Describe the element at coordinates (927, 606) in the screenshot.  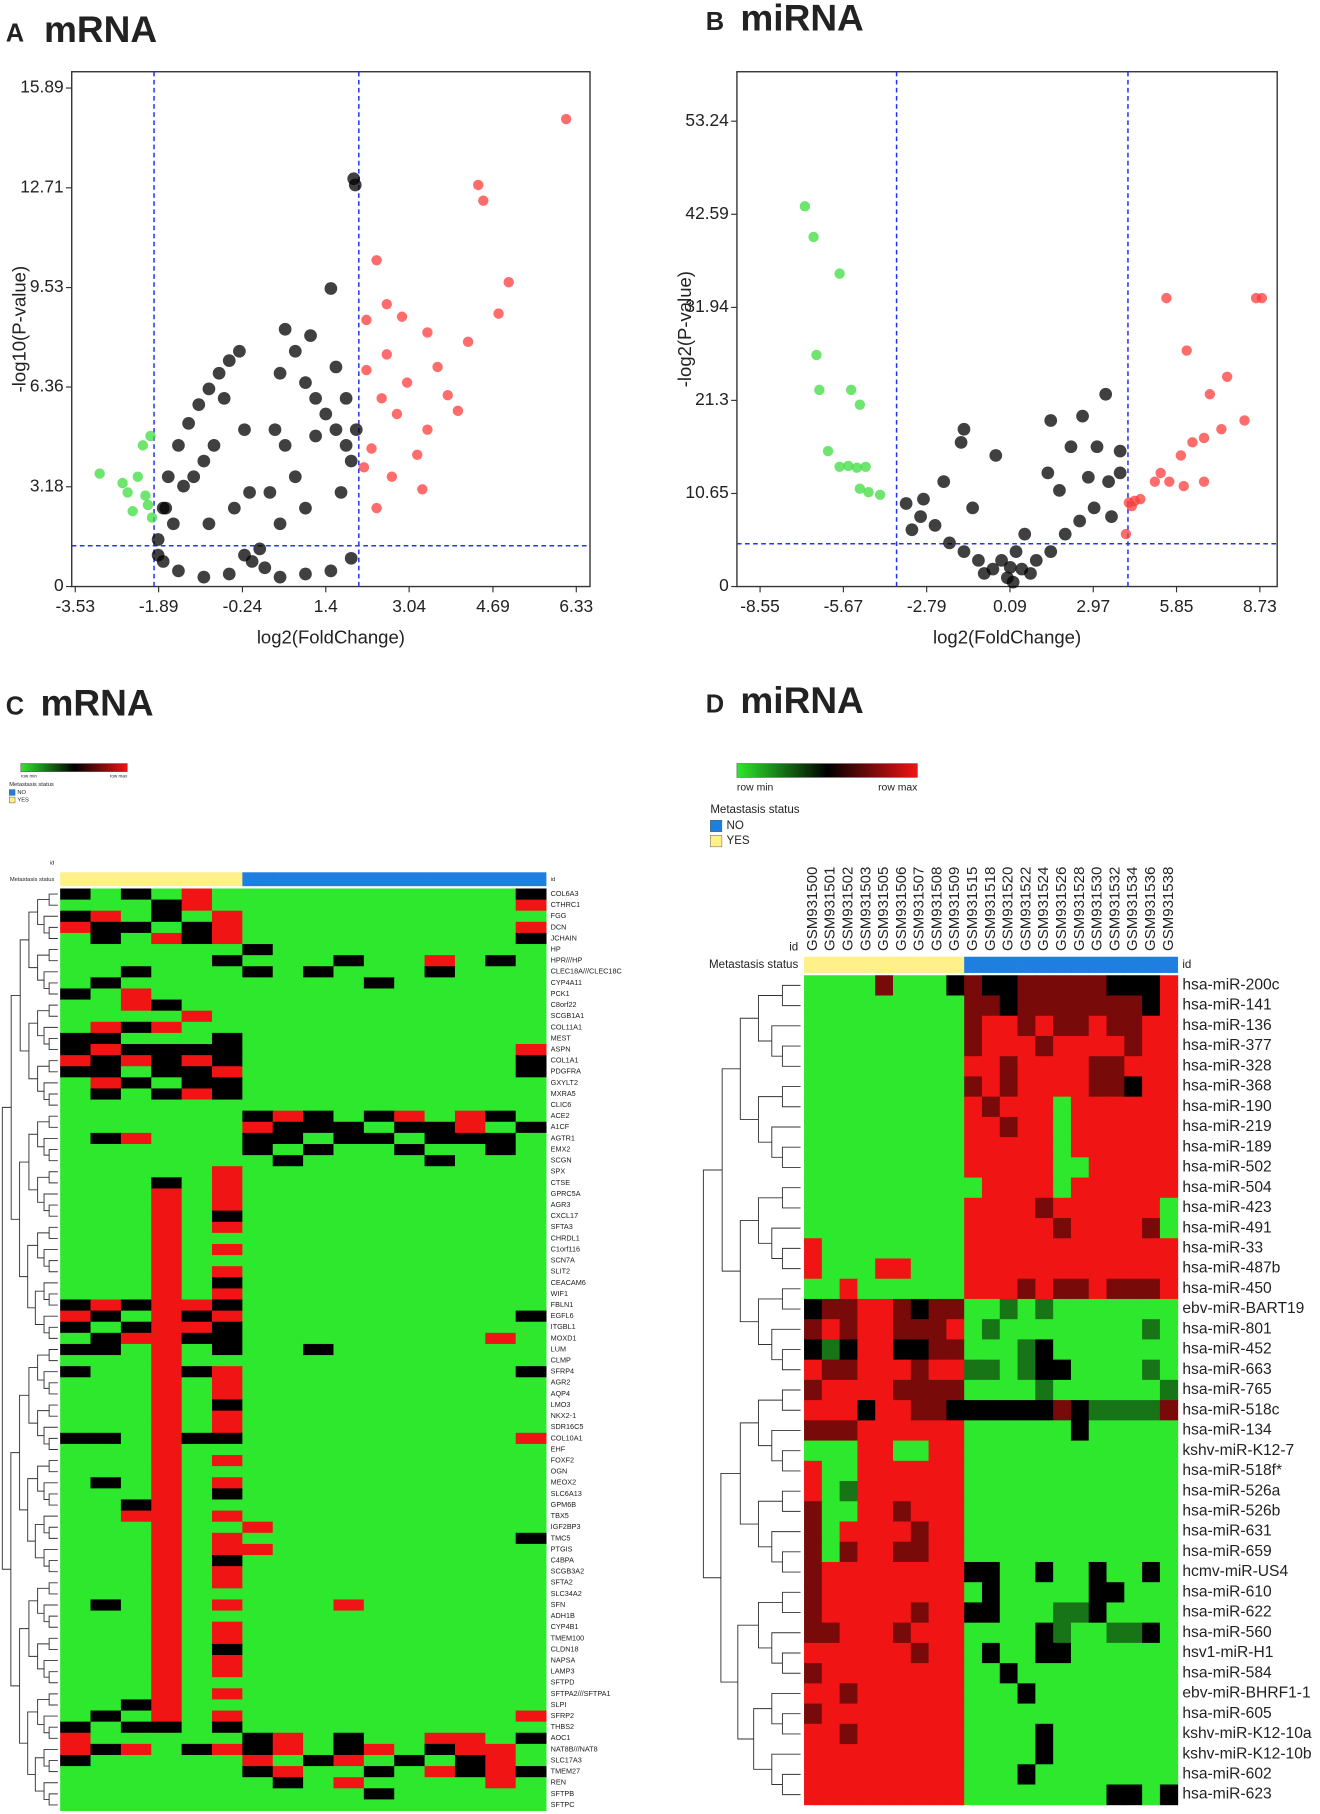
I see `x-tick-label: -2.79` at that location.